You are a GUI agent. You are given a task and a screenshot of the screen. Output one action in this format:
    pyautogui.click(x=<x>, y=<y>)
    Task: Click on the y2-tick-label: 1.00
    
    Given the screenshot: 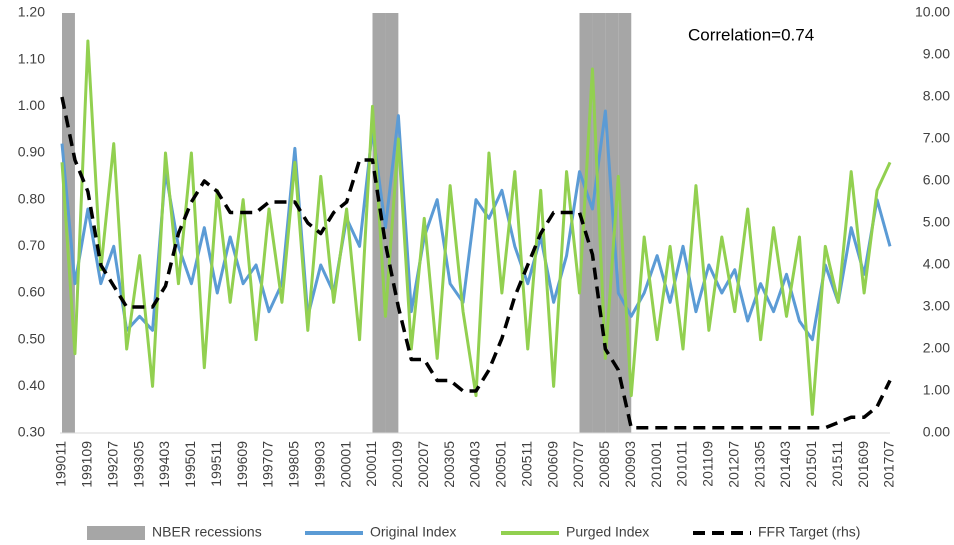 What is the action you would take?
    pyautogui.click(x=936, y=390)
    